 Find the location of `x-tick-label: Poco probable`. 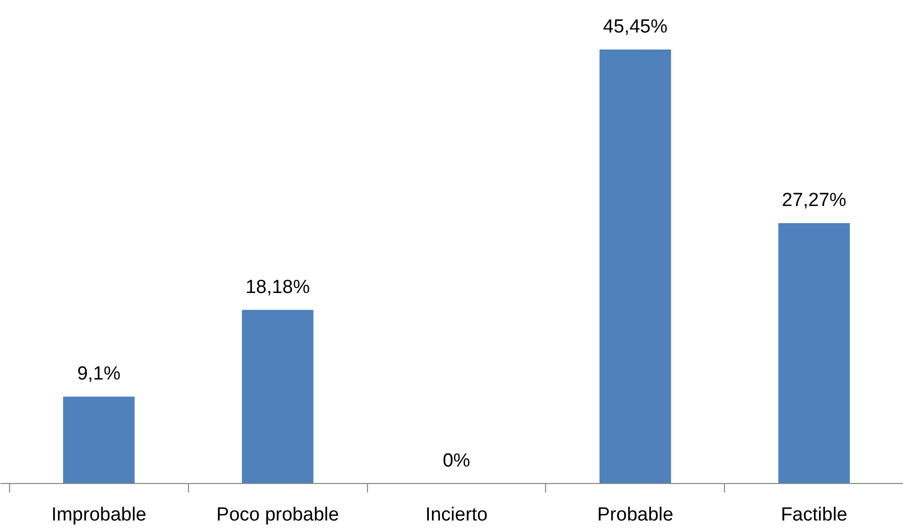

x-tick-label: Poco probable is located at coordinates (277, 515).